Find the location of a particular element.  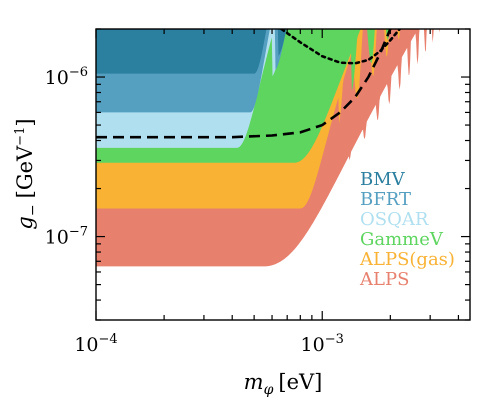

legend-entry-alps: ALPS is located at coordinates (384, 279).